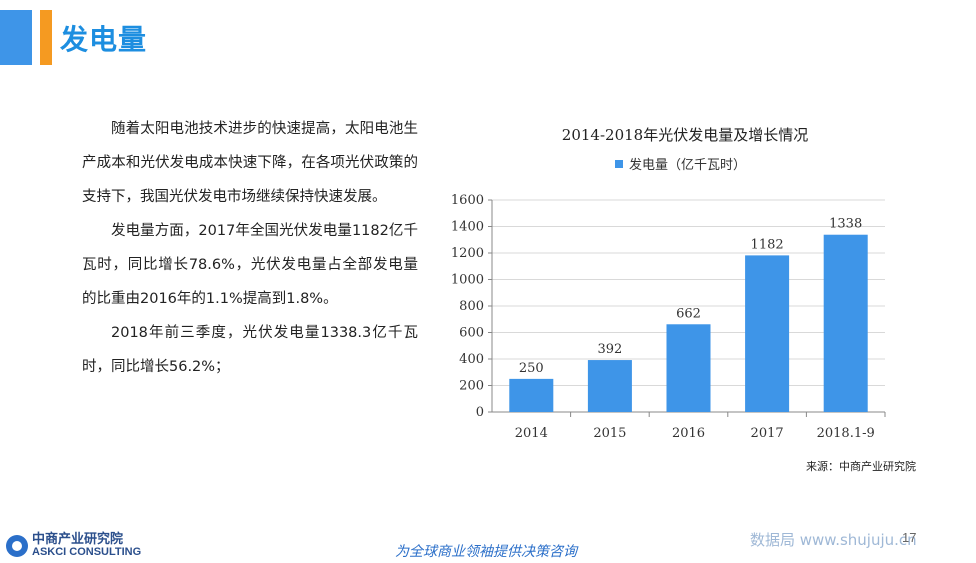 The height and width of the screenshot is (563, 976). I want to click on header-accent-orange, so click(46, 37).